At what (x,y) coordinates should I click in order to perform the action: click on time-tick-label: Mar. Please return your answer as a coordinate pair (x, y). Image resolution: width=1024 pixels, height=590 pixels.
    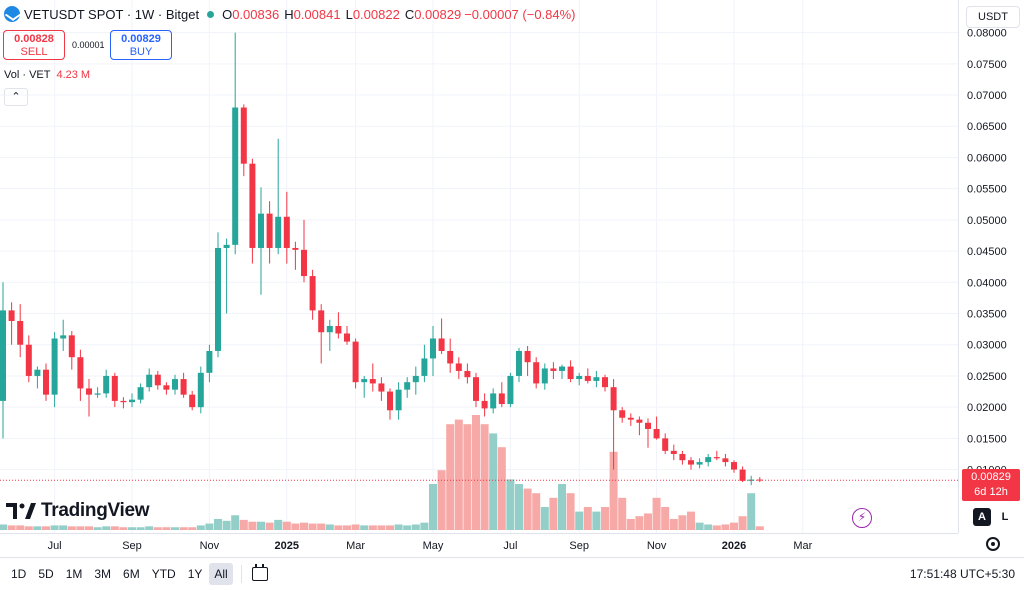
    Looking at the image, I should click on (355, 546).